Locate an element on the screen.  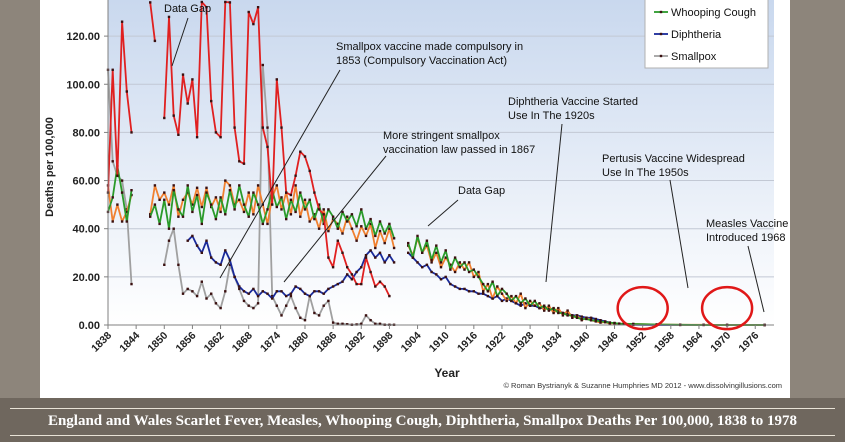
y-tick-labels: 0.00 20.00 40.00 60.00 80.00 100.00 120.00 is located at coordinates (87, 181).